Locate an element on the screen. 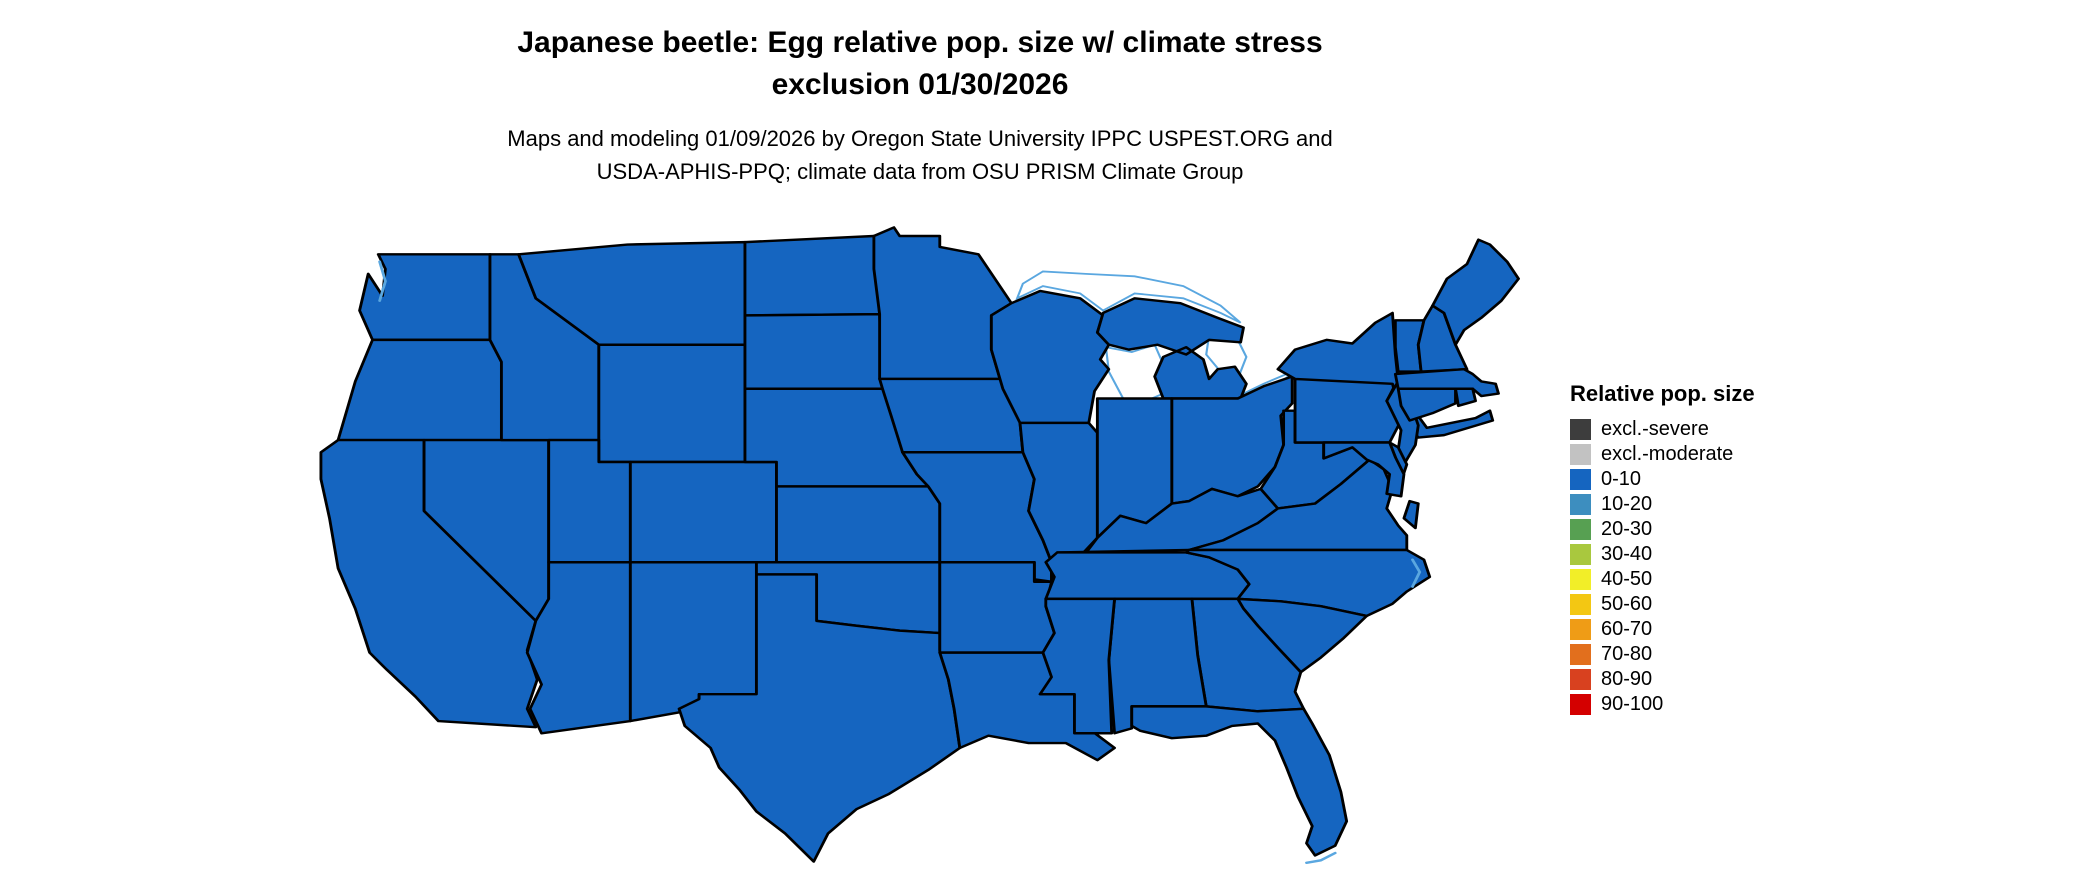 The image size is (2100, 892). lake-michigan-icon is located at coordinates (1134, 372).